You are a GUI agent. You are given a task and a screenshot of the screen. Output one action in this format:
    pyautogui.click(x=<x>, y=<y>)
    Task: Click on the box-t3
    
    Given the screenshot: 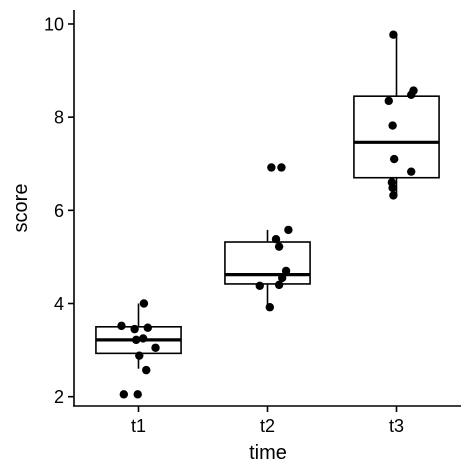 What is the action you would take?
    pyautogui.click(x=396, y=137)
    